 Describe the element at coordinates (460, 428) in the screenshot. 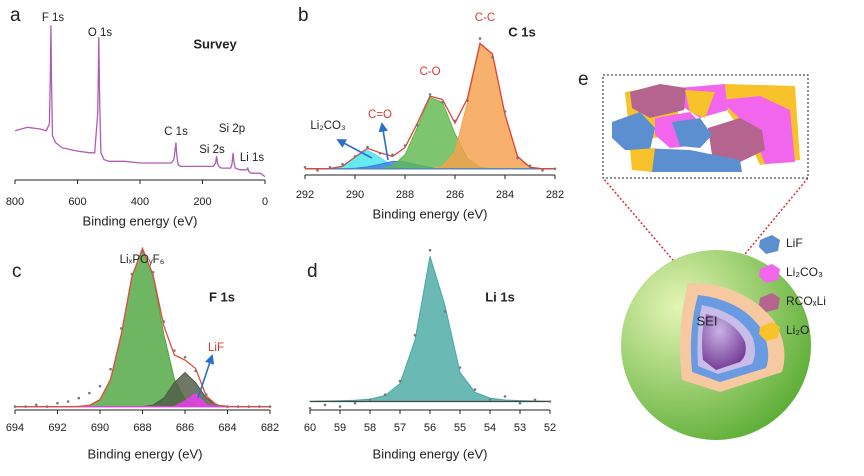

I see `x-tick-label: 55` at that location.